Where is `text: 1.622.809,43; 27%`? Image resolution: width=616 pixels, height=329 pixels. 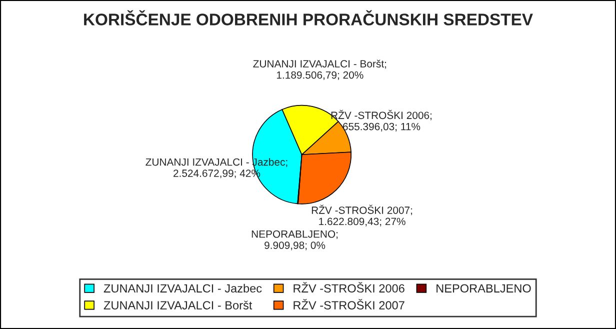 text: 1.622.809,43; 27% is located at coordinates (362, 222).